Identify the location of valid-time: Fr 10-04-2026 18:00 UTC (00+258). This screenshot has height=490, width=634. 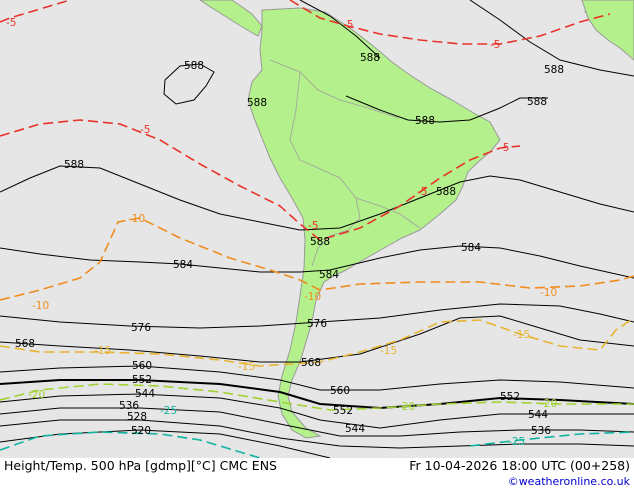
(519, 465).